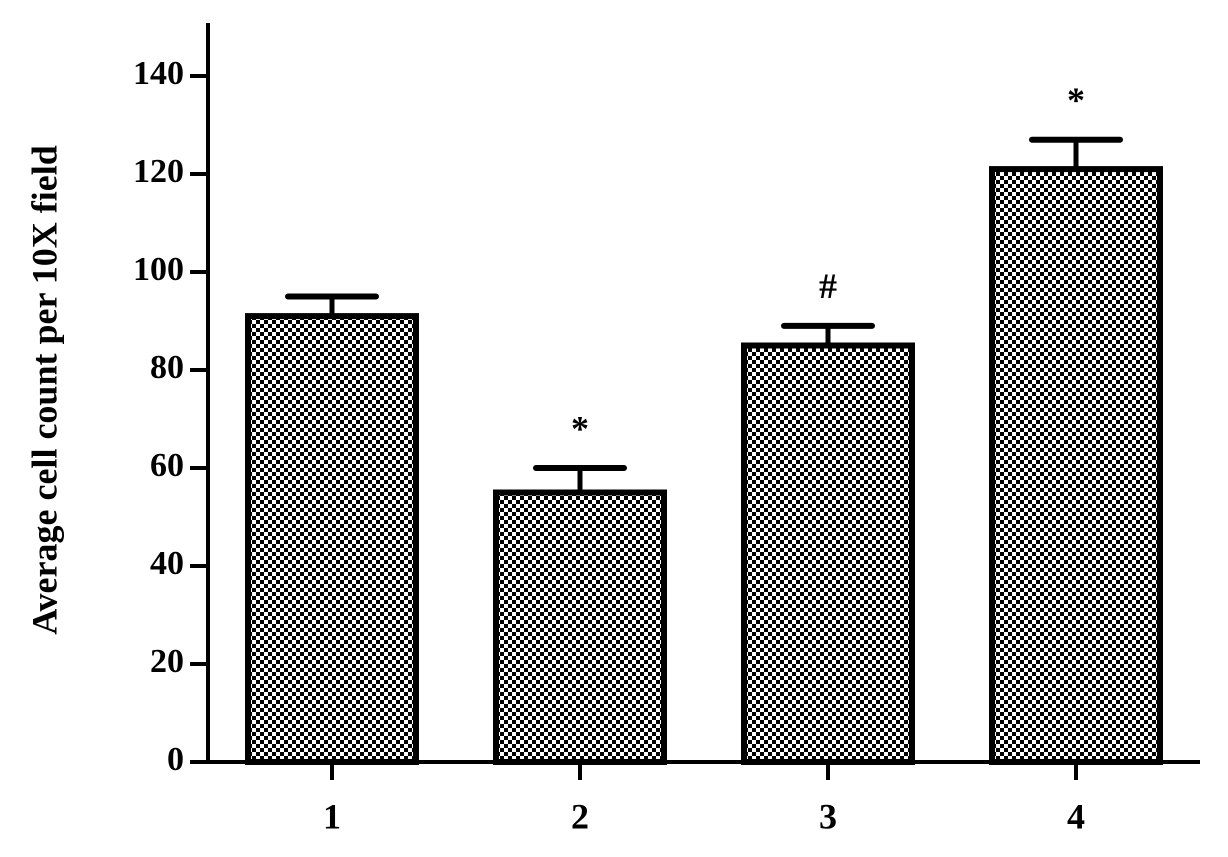  Describe the element at coordinates (828, 286) in the screenshot. I see `annotation: #` at that location.